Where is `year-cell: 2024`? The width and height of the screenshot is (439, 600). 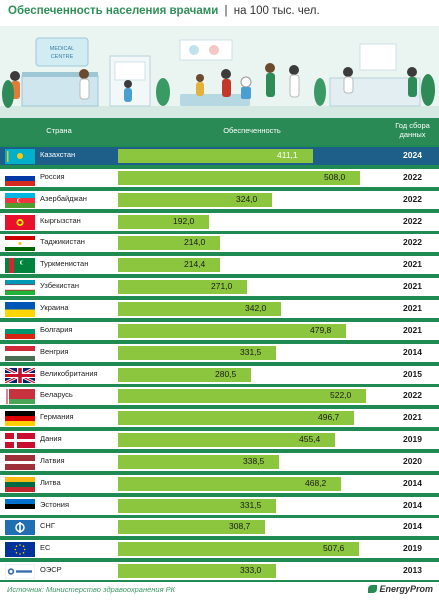 year-cell: 2024 is located at coordinates (412, 156).